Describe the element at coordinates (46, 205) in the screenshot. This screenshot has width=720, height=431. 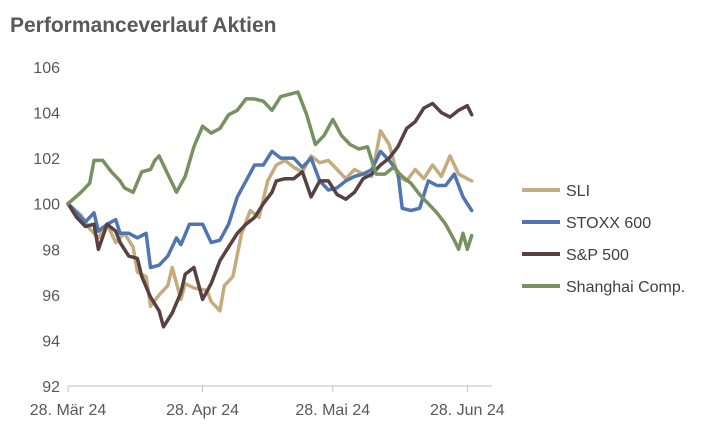
I see `y-tick-label: 100` at that location.